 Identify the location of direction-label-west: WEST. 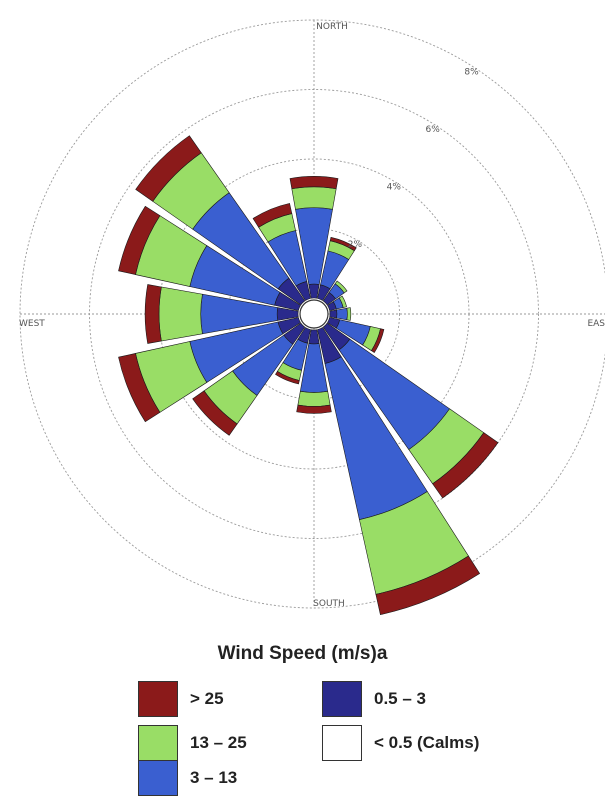
(32, 324).